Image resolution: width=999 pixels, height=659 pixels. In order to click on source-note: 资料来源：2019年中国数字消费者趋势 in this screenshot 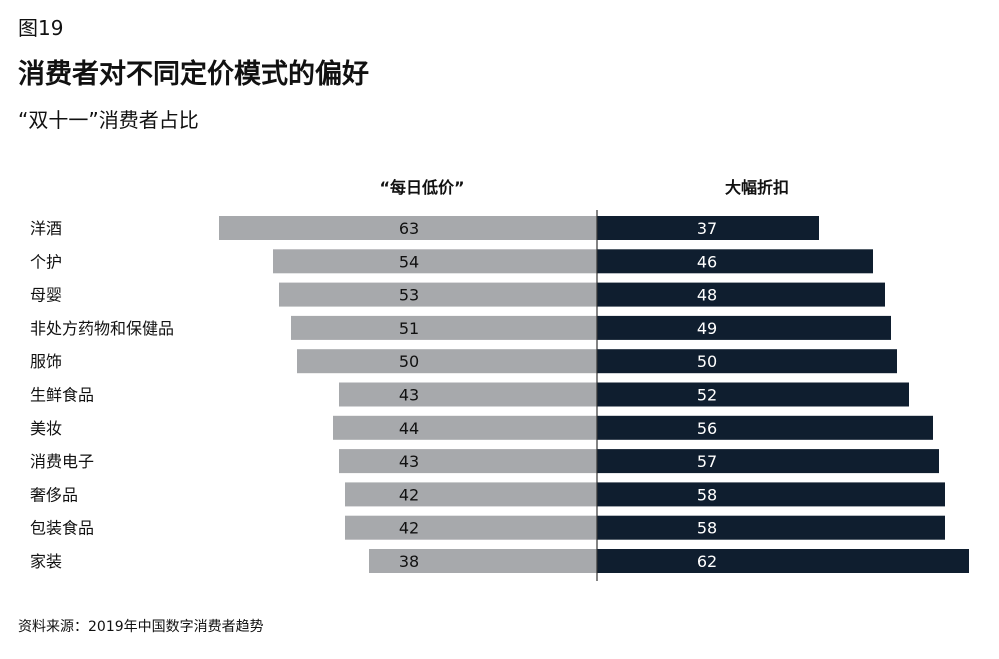, I will do `click(141, 627)`.